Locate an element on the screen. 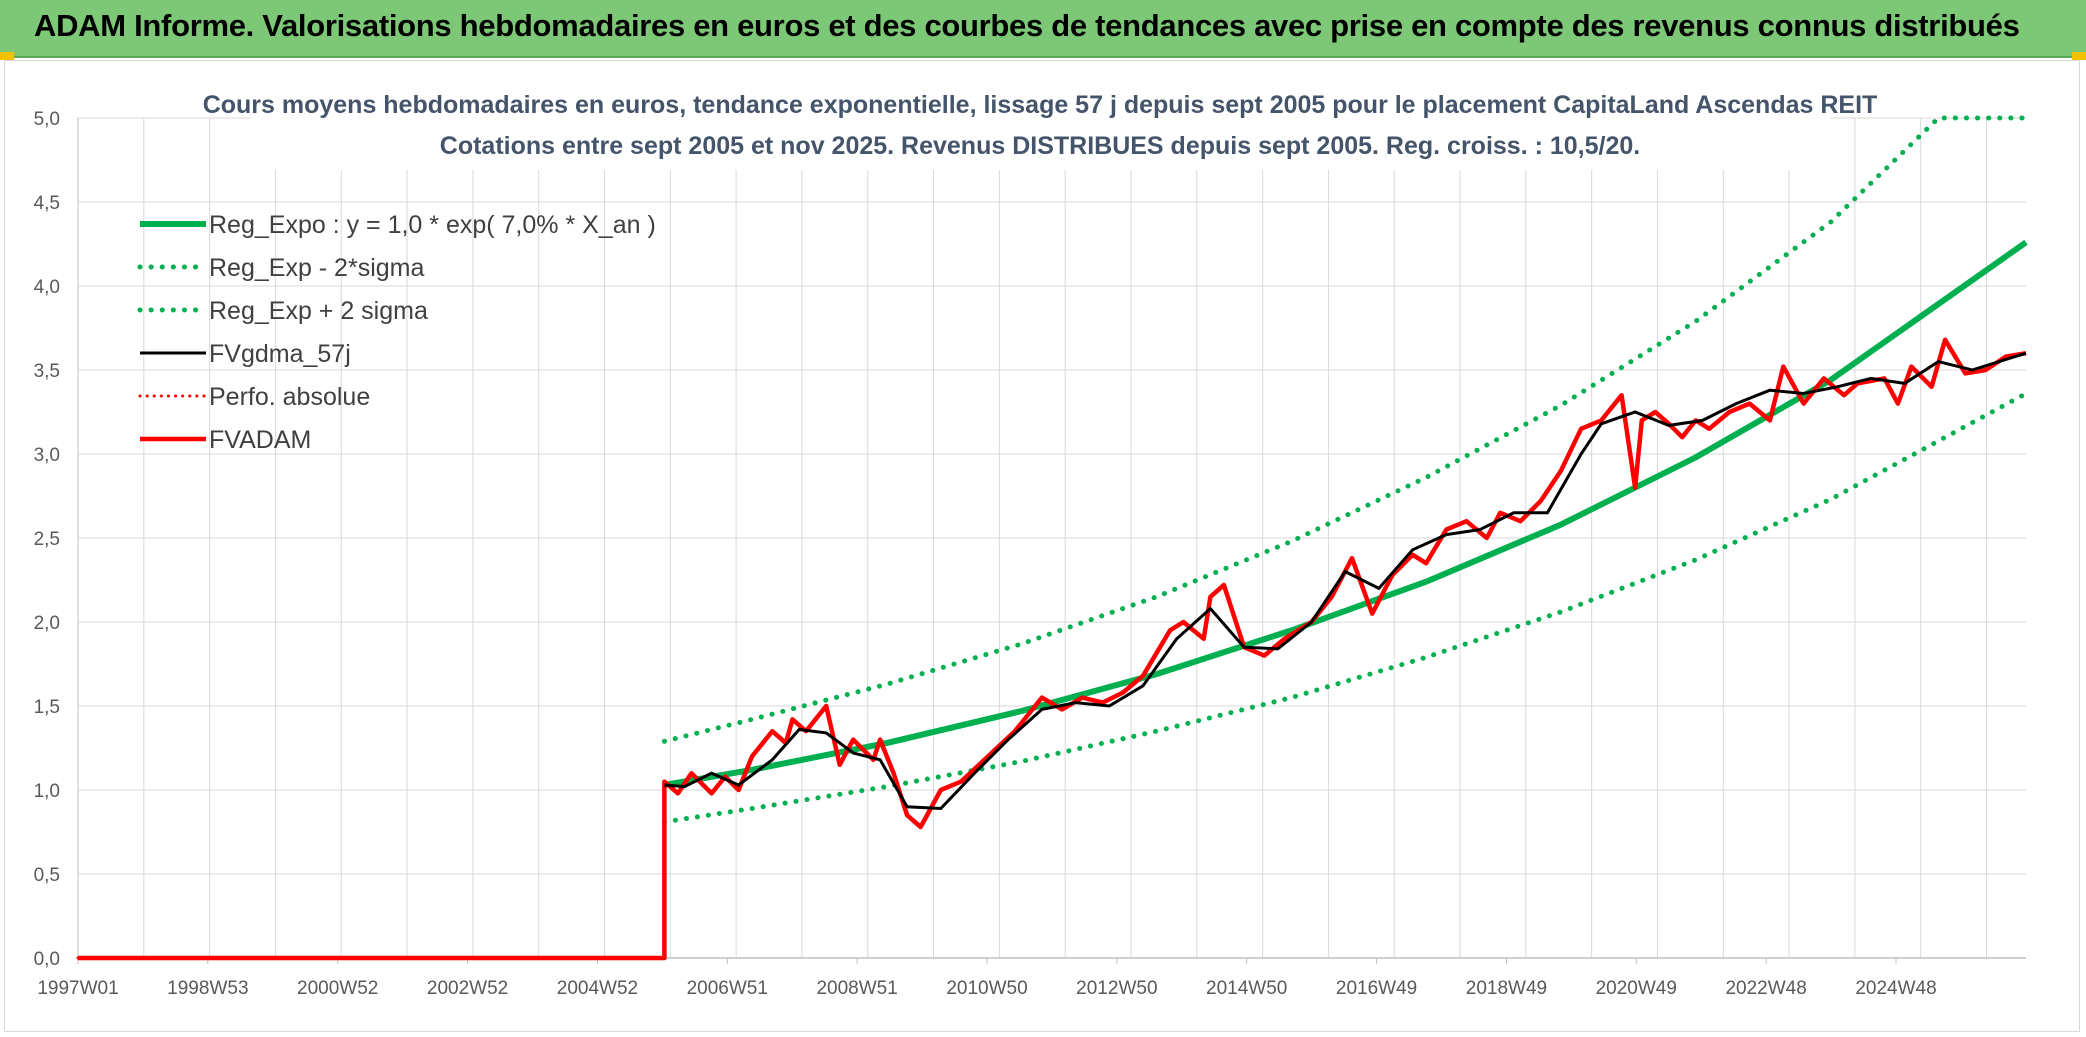  legend-entry-label: Reg_Exp - 2*sigma is located at coordinates (316, 268).